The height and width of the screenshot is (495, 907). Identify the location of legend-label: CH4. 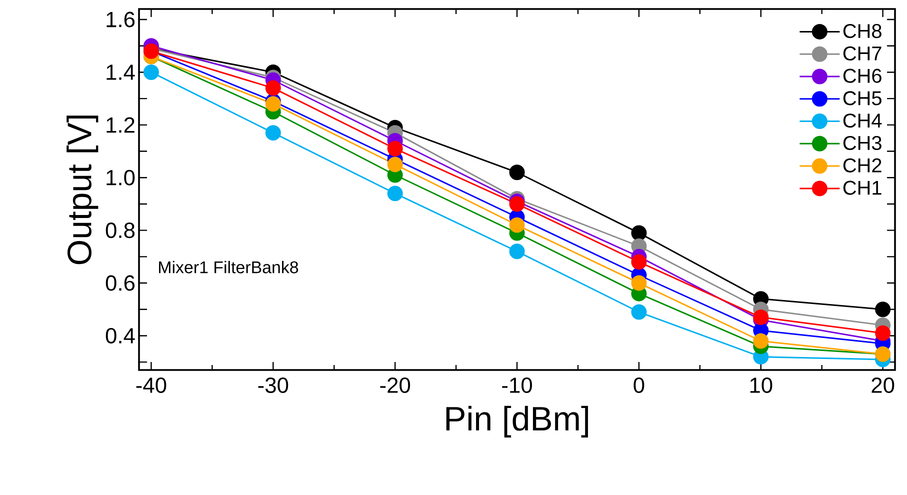
(862, 121).